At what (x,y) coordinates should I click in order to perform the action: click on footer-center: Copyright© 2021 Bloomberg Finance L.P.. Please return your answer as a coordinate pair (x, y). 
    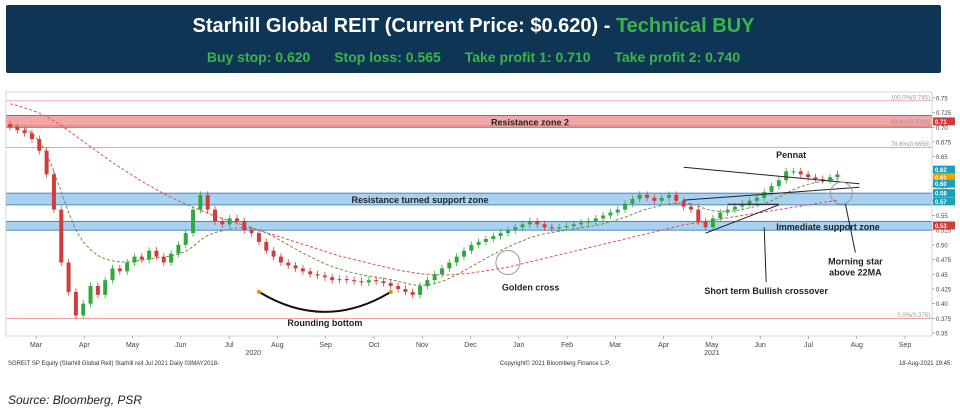
    Looking at the image, I should click on (555, 363).